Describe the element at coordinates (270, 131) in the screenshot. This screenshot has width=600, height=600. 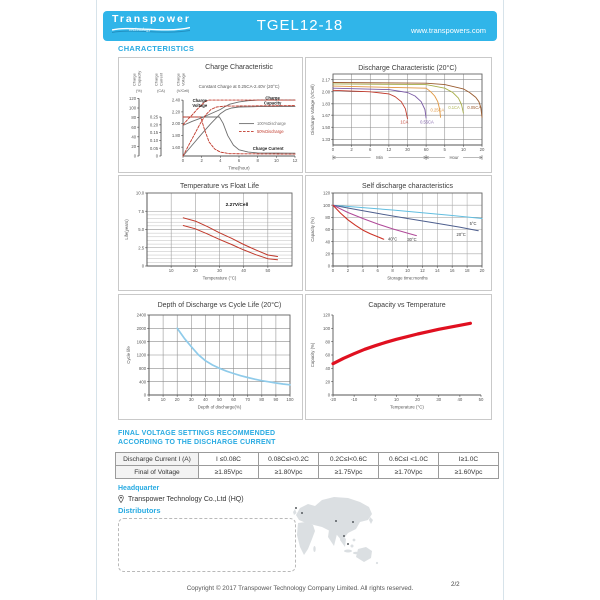
I see `svg-text: 50%Discharge` at that location.